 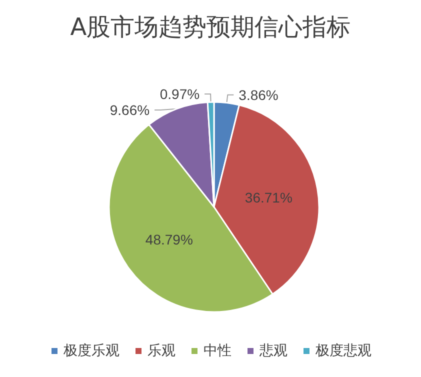 What do you see at coordinates (268, 197) in the screenshot?
I see `data-label: 36.71%` at bounding box center [268, 197].